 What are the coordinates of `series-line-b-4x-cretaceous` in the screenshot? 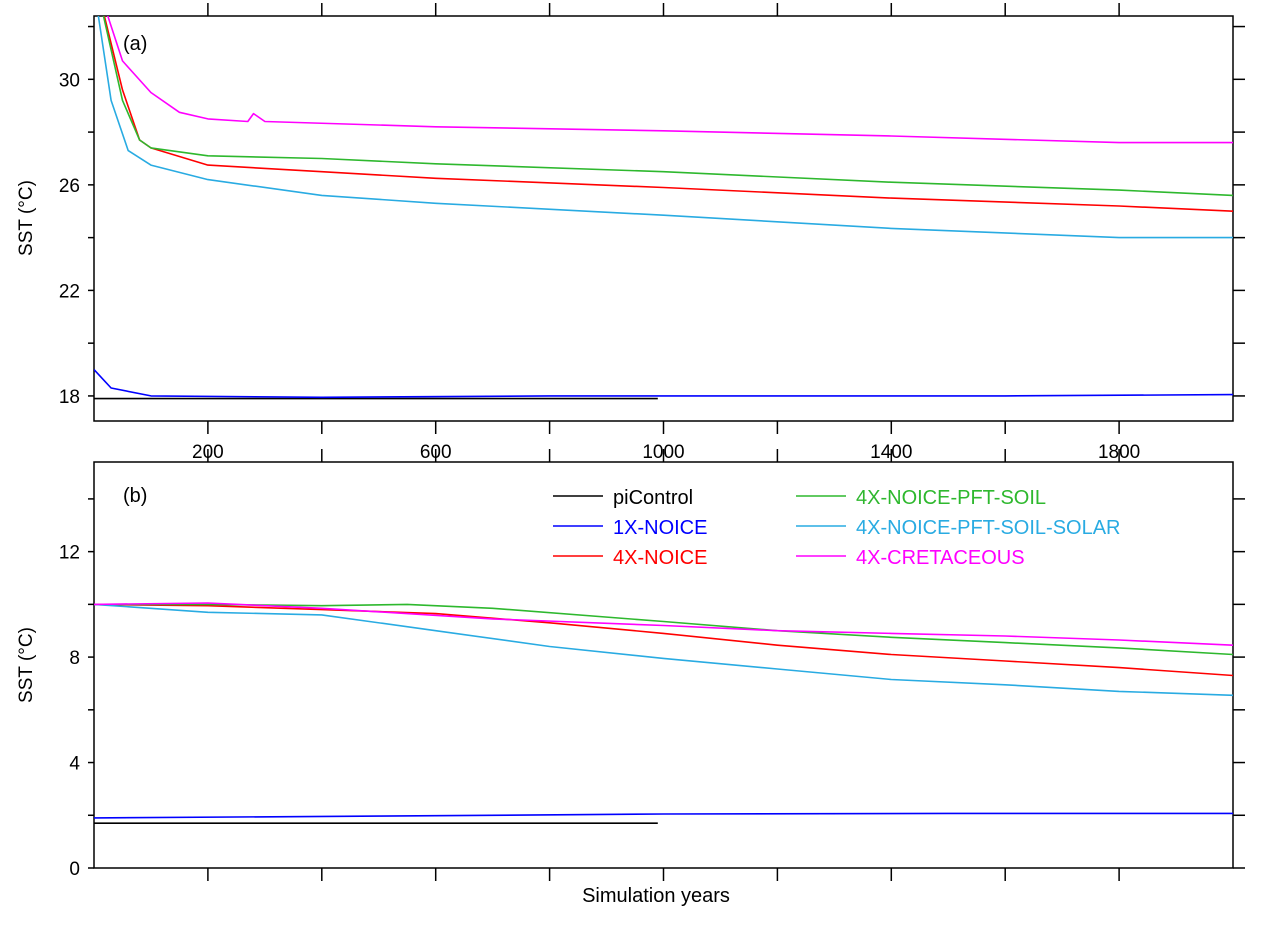 It's located at (663, 624).